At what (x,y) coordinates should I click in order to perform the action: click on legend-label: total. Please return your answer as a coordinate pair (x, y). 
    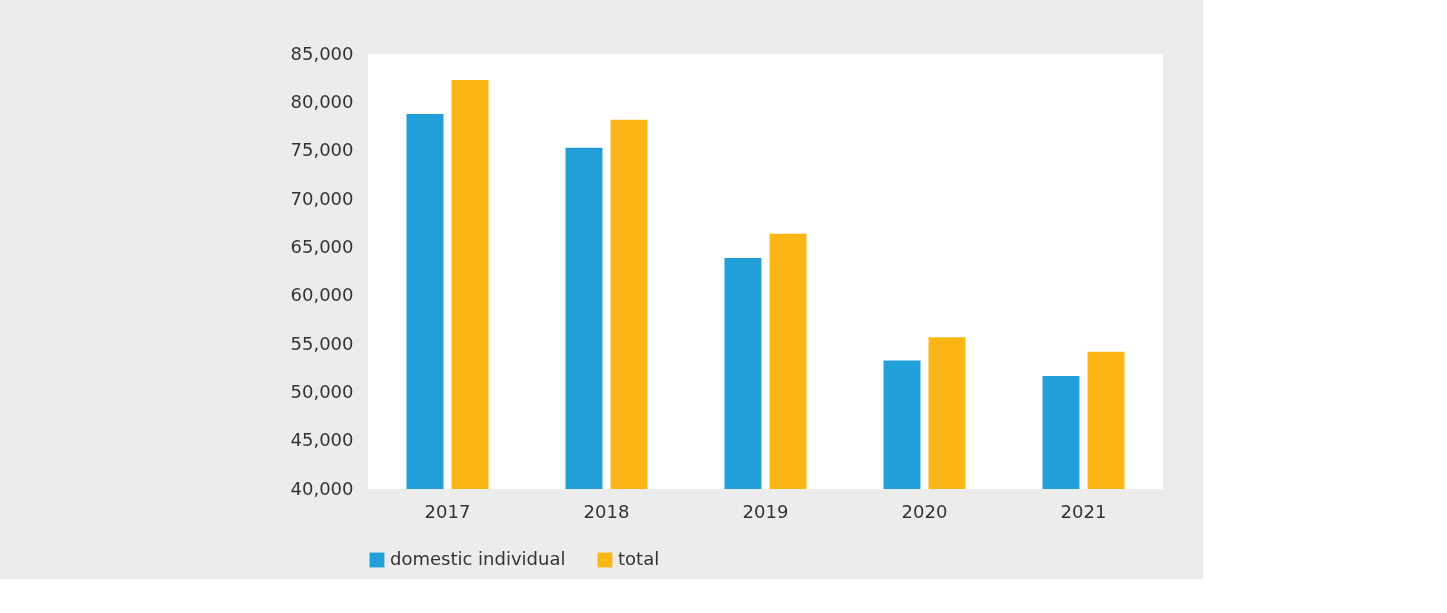
    Looking at the image, I should click on (639, 558).